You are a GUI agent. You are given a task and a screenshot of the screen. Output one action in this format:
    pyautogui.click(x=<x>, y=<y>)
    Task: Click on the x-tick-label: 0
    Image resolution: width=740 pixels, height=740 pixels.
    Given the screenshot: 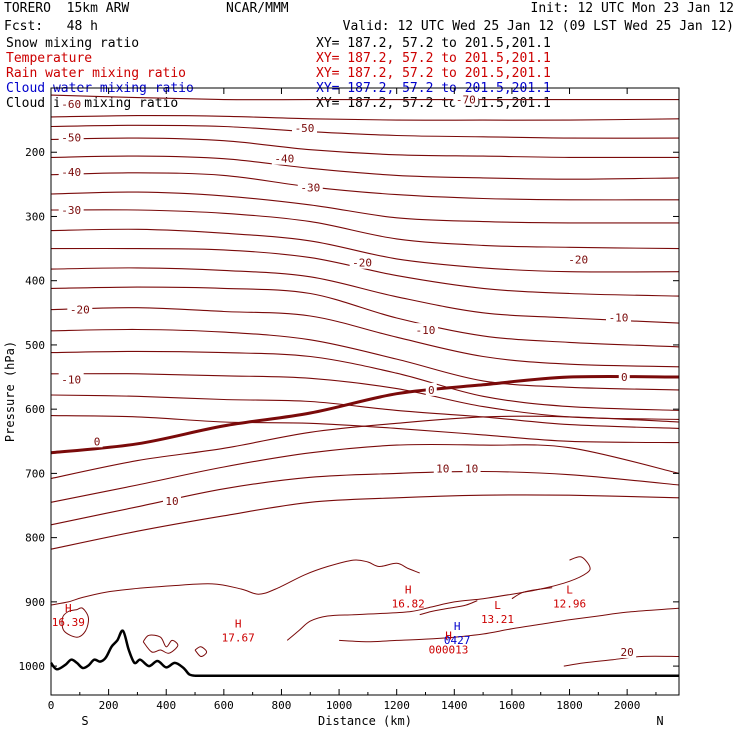 What is the action you would take?
    pyautogui.click(x=51, y=705)
    